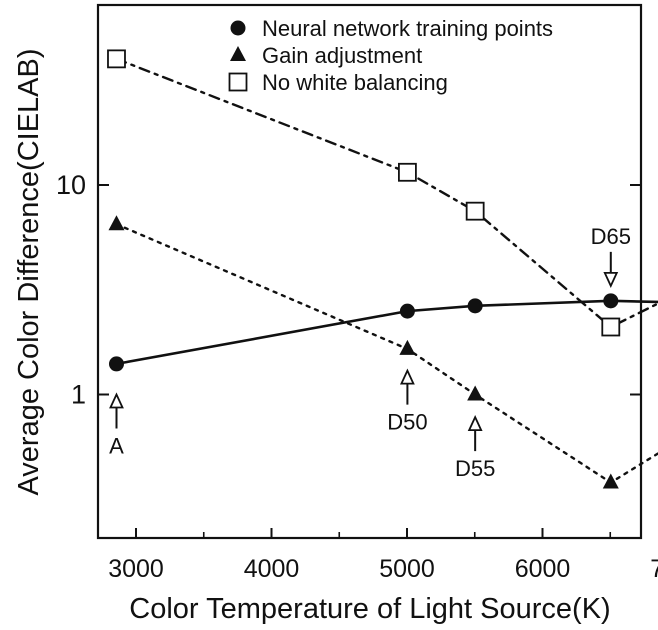  What do you see at coordinates (475, 447) in the screenshot?
I see `annotation-d55: D55` at bounding box center [475, 447].